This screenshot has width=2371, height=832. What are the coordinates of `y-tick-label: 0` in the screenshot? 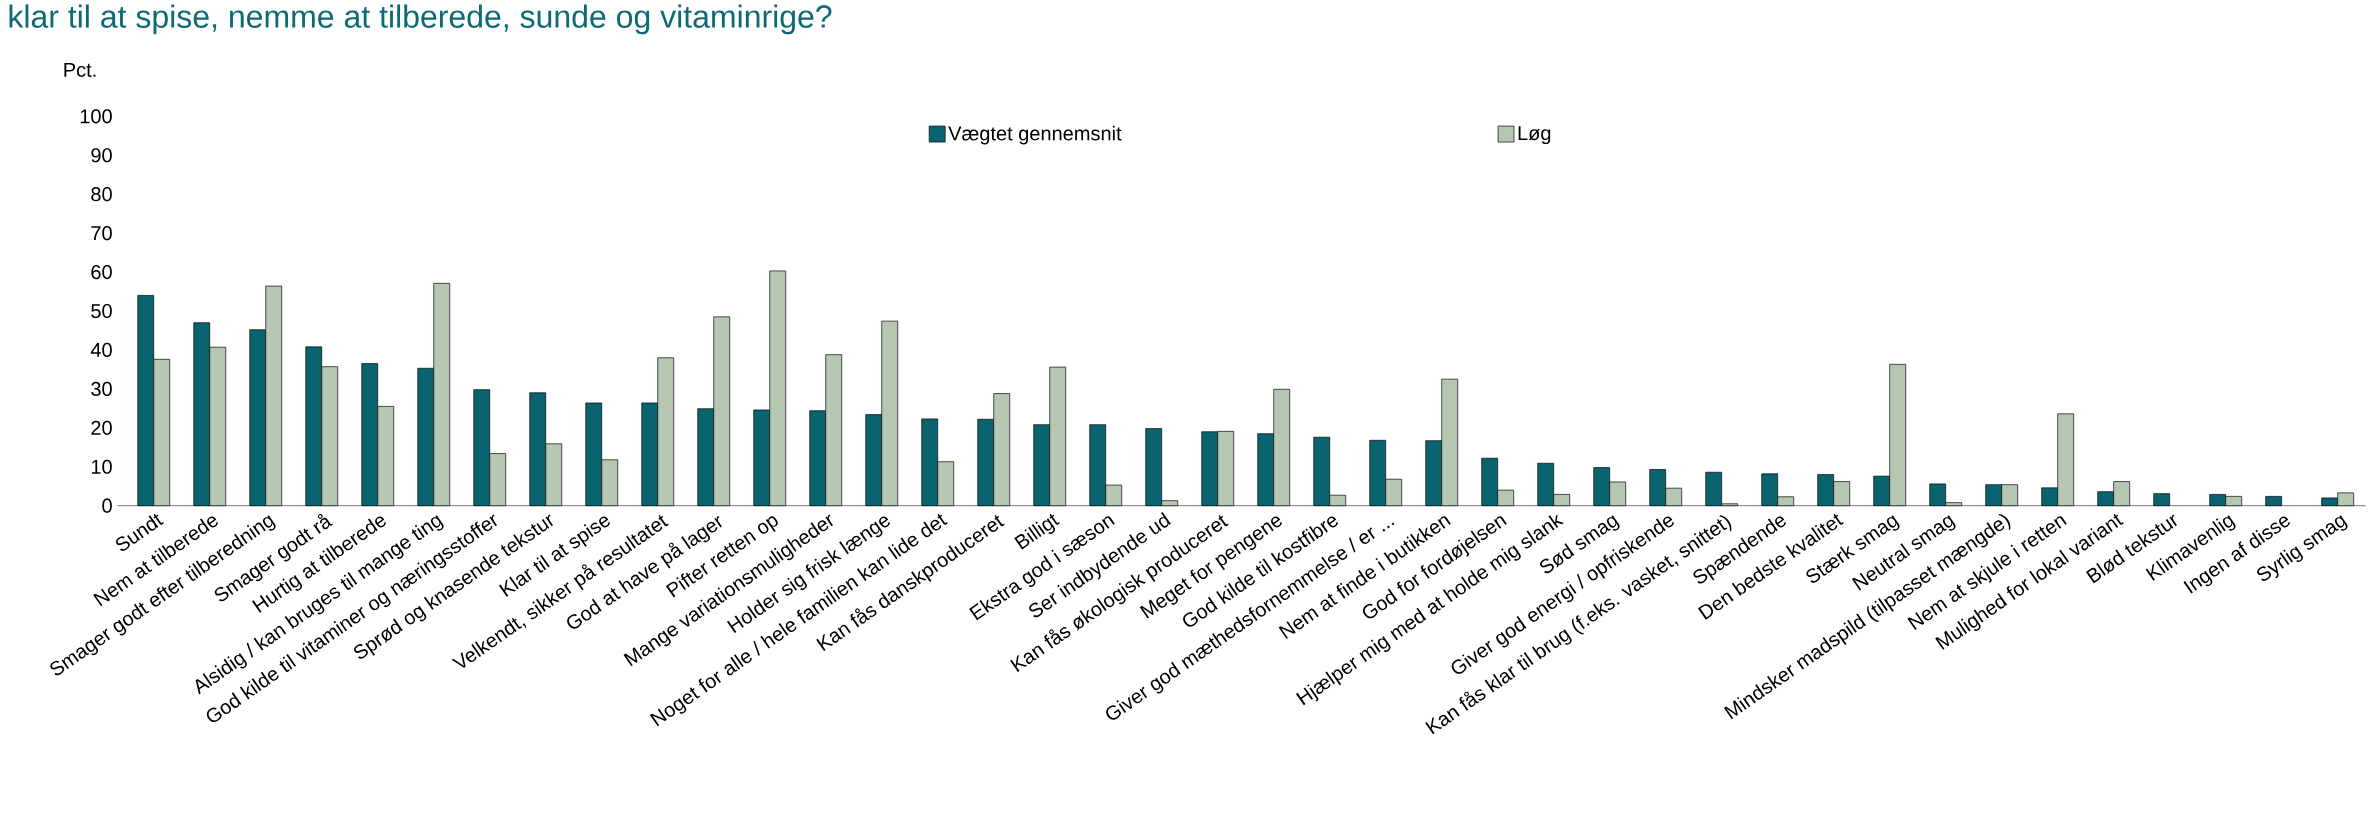 It's located at (107, 505).